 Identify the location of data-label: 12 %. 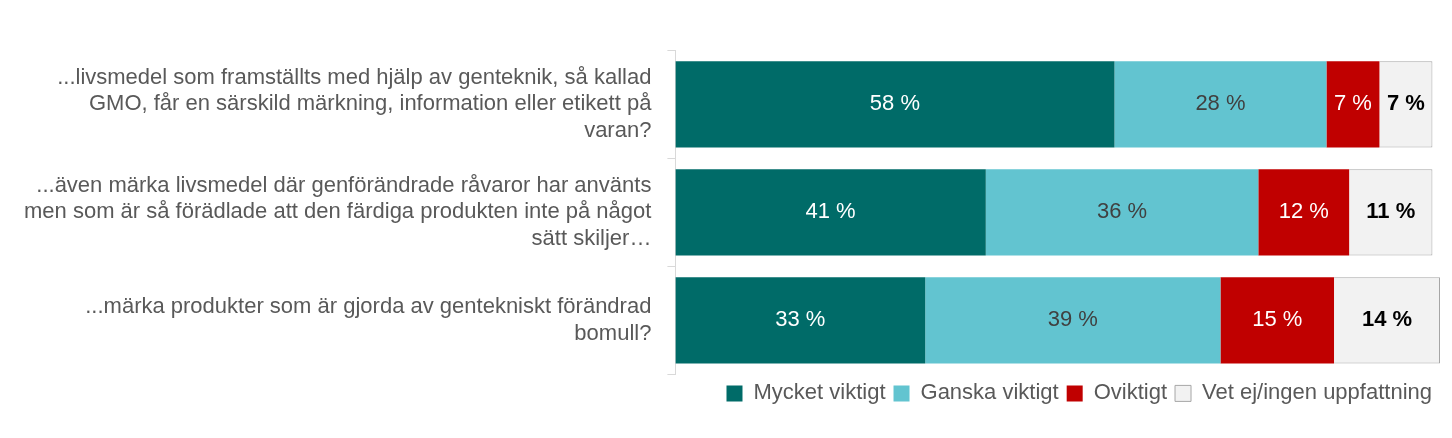
(1303, 211).